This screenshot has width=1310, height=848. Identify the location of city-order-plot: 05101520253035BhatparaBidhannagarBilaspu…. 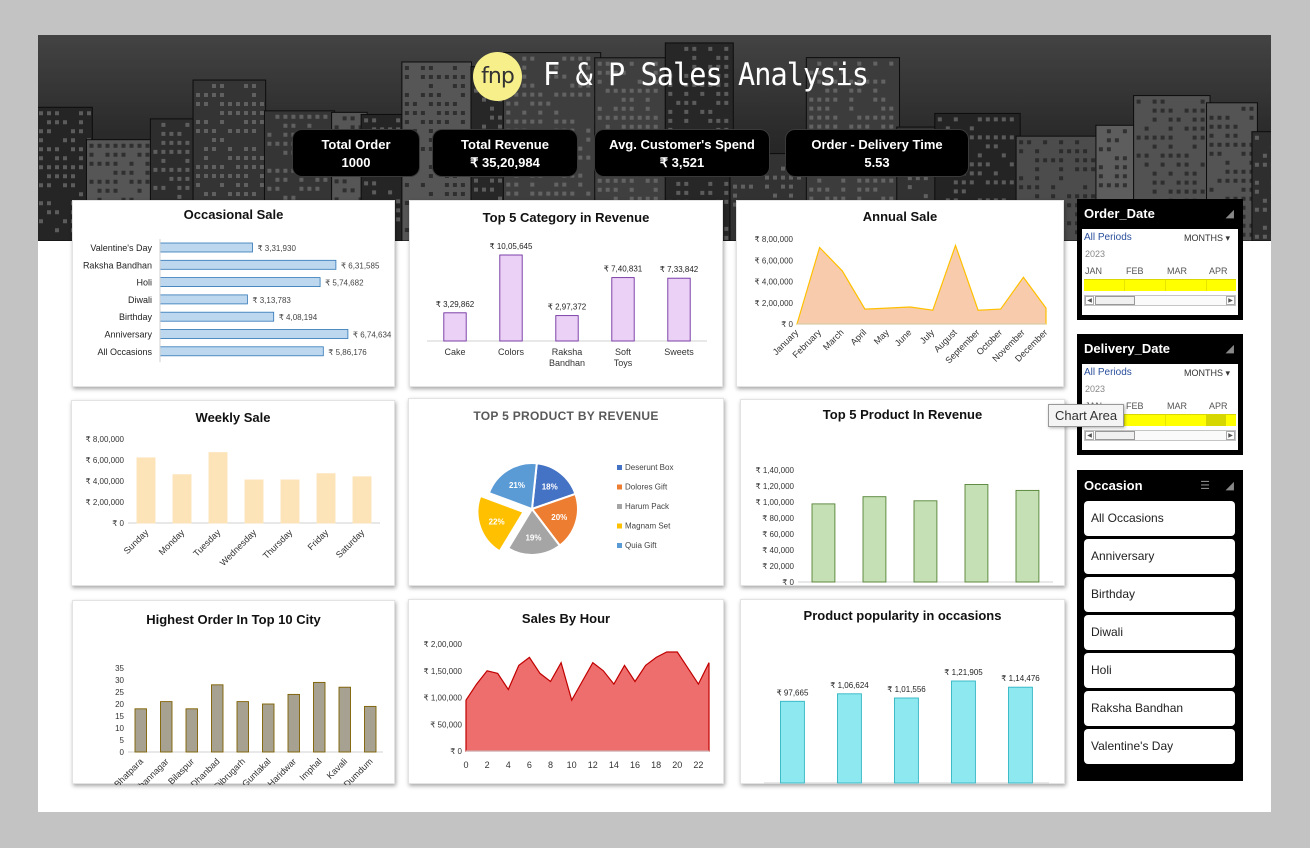
(247, 724).